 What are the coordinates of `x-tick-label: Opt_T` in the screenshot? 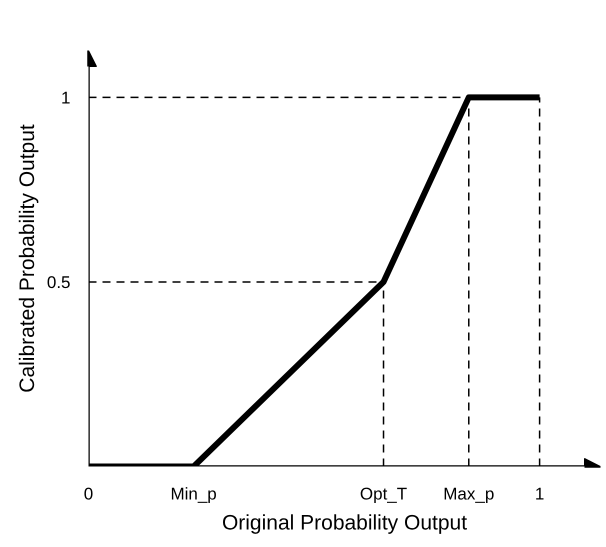 It's located at (384, 494).